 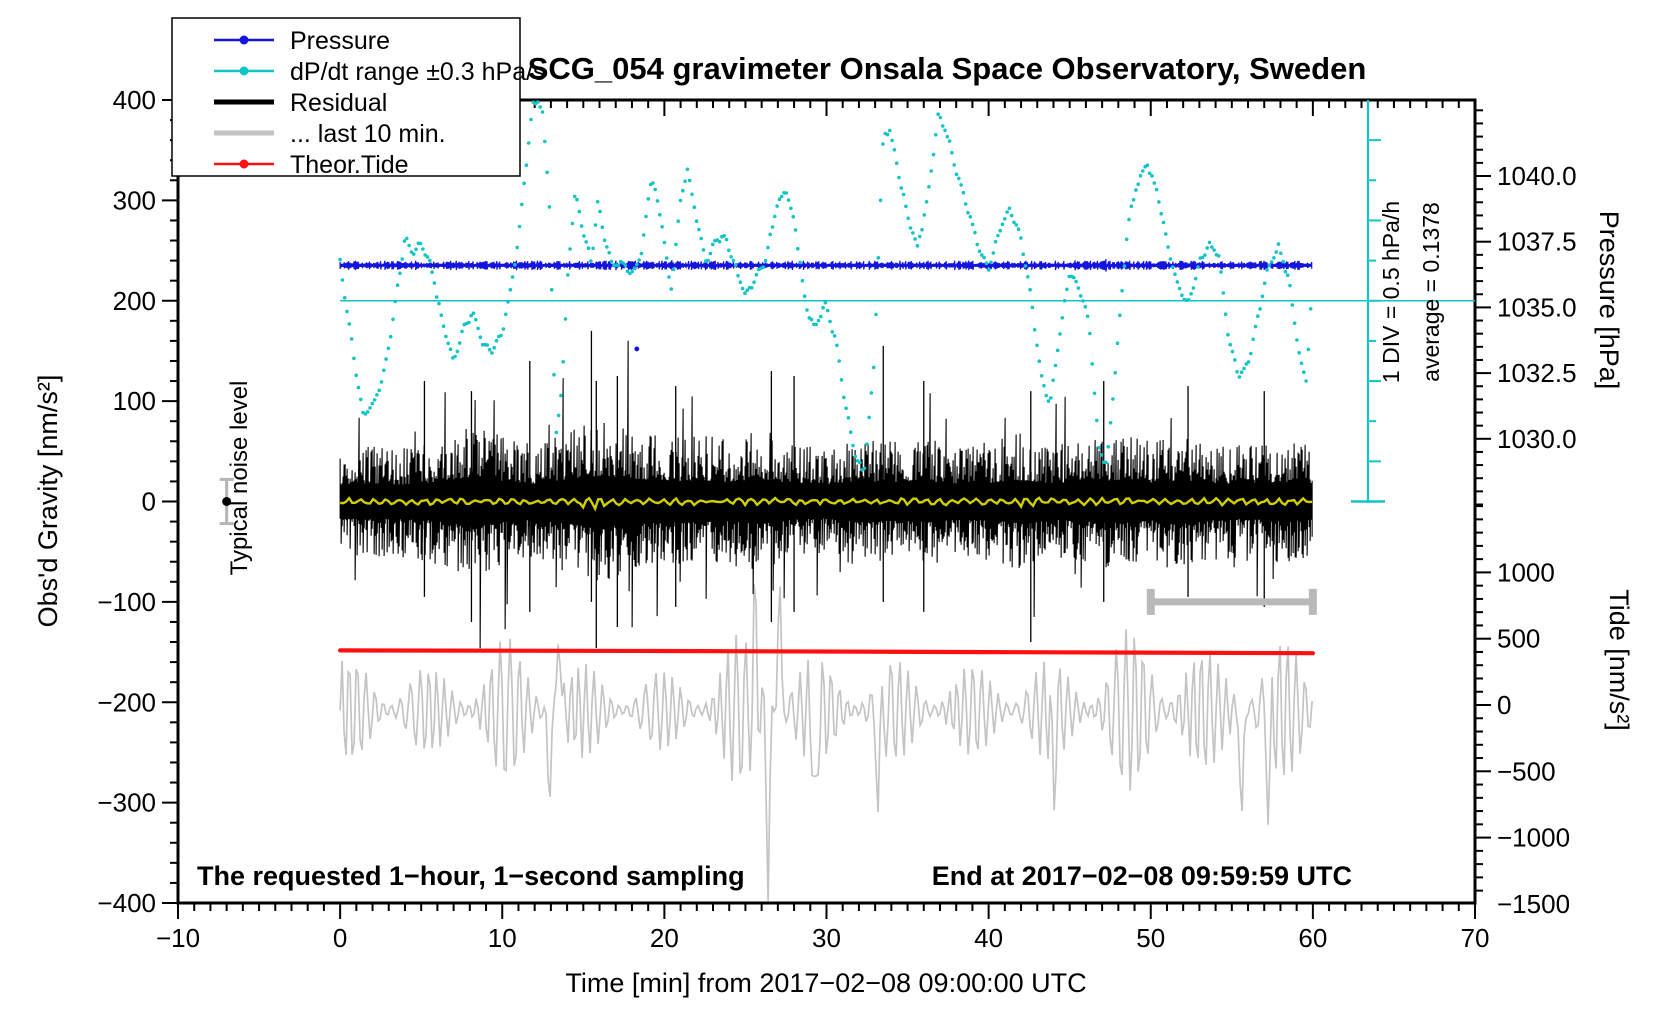 What do you see at coordinates (134, 100) in the screenshot?
I see `gravity-tick-label: 400` at bounding box center [134, 100].